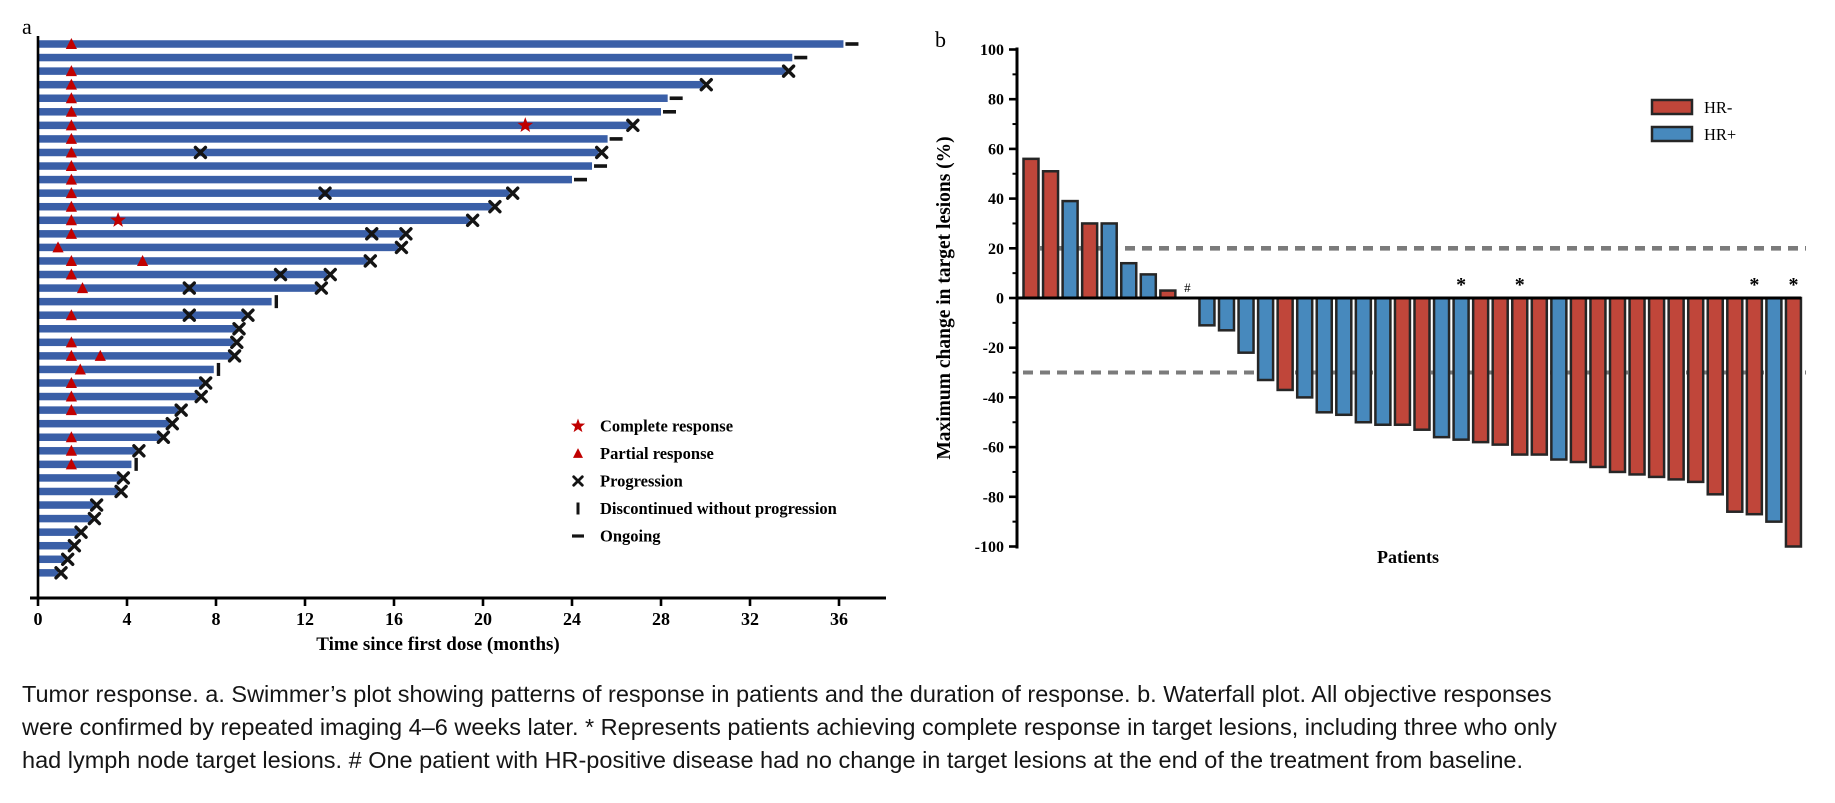 This screenshot has width=1835, height=803. I want to click on legend-hr-positive-swatch, so click(1672, 134).